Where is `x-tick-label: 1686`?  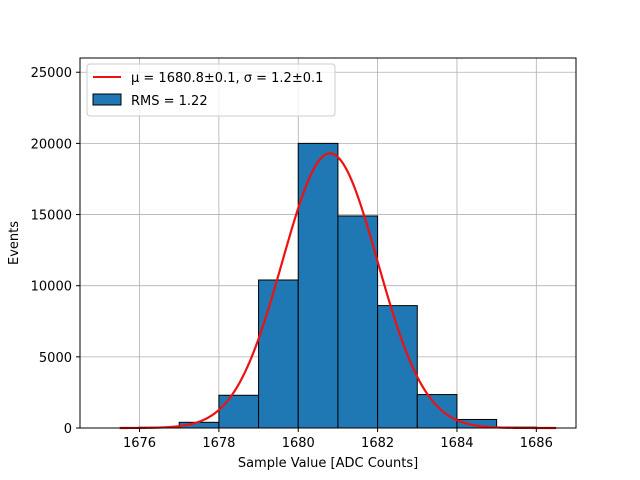 x-tick-label: 1686 is located at coordinates (536, 443).